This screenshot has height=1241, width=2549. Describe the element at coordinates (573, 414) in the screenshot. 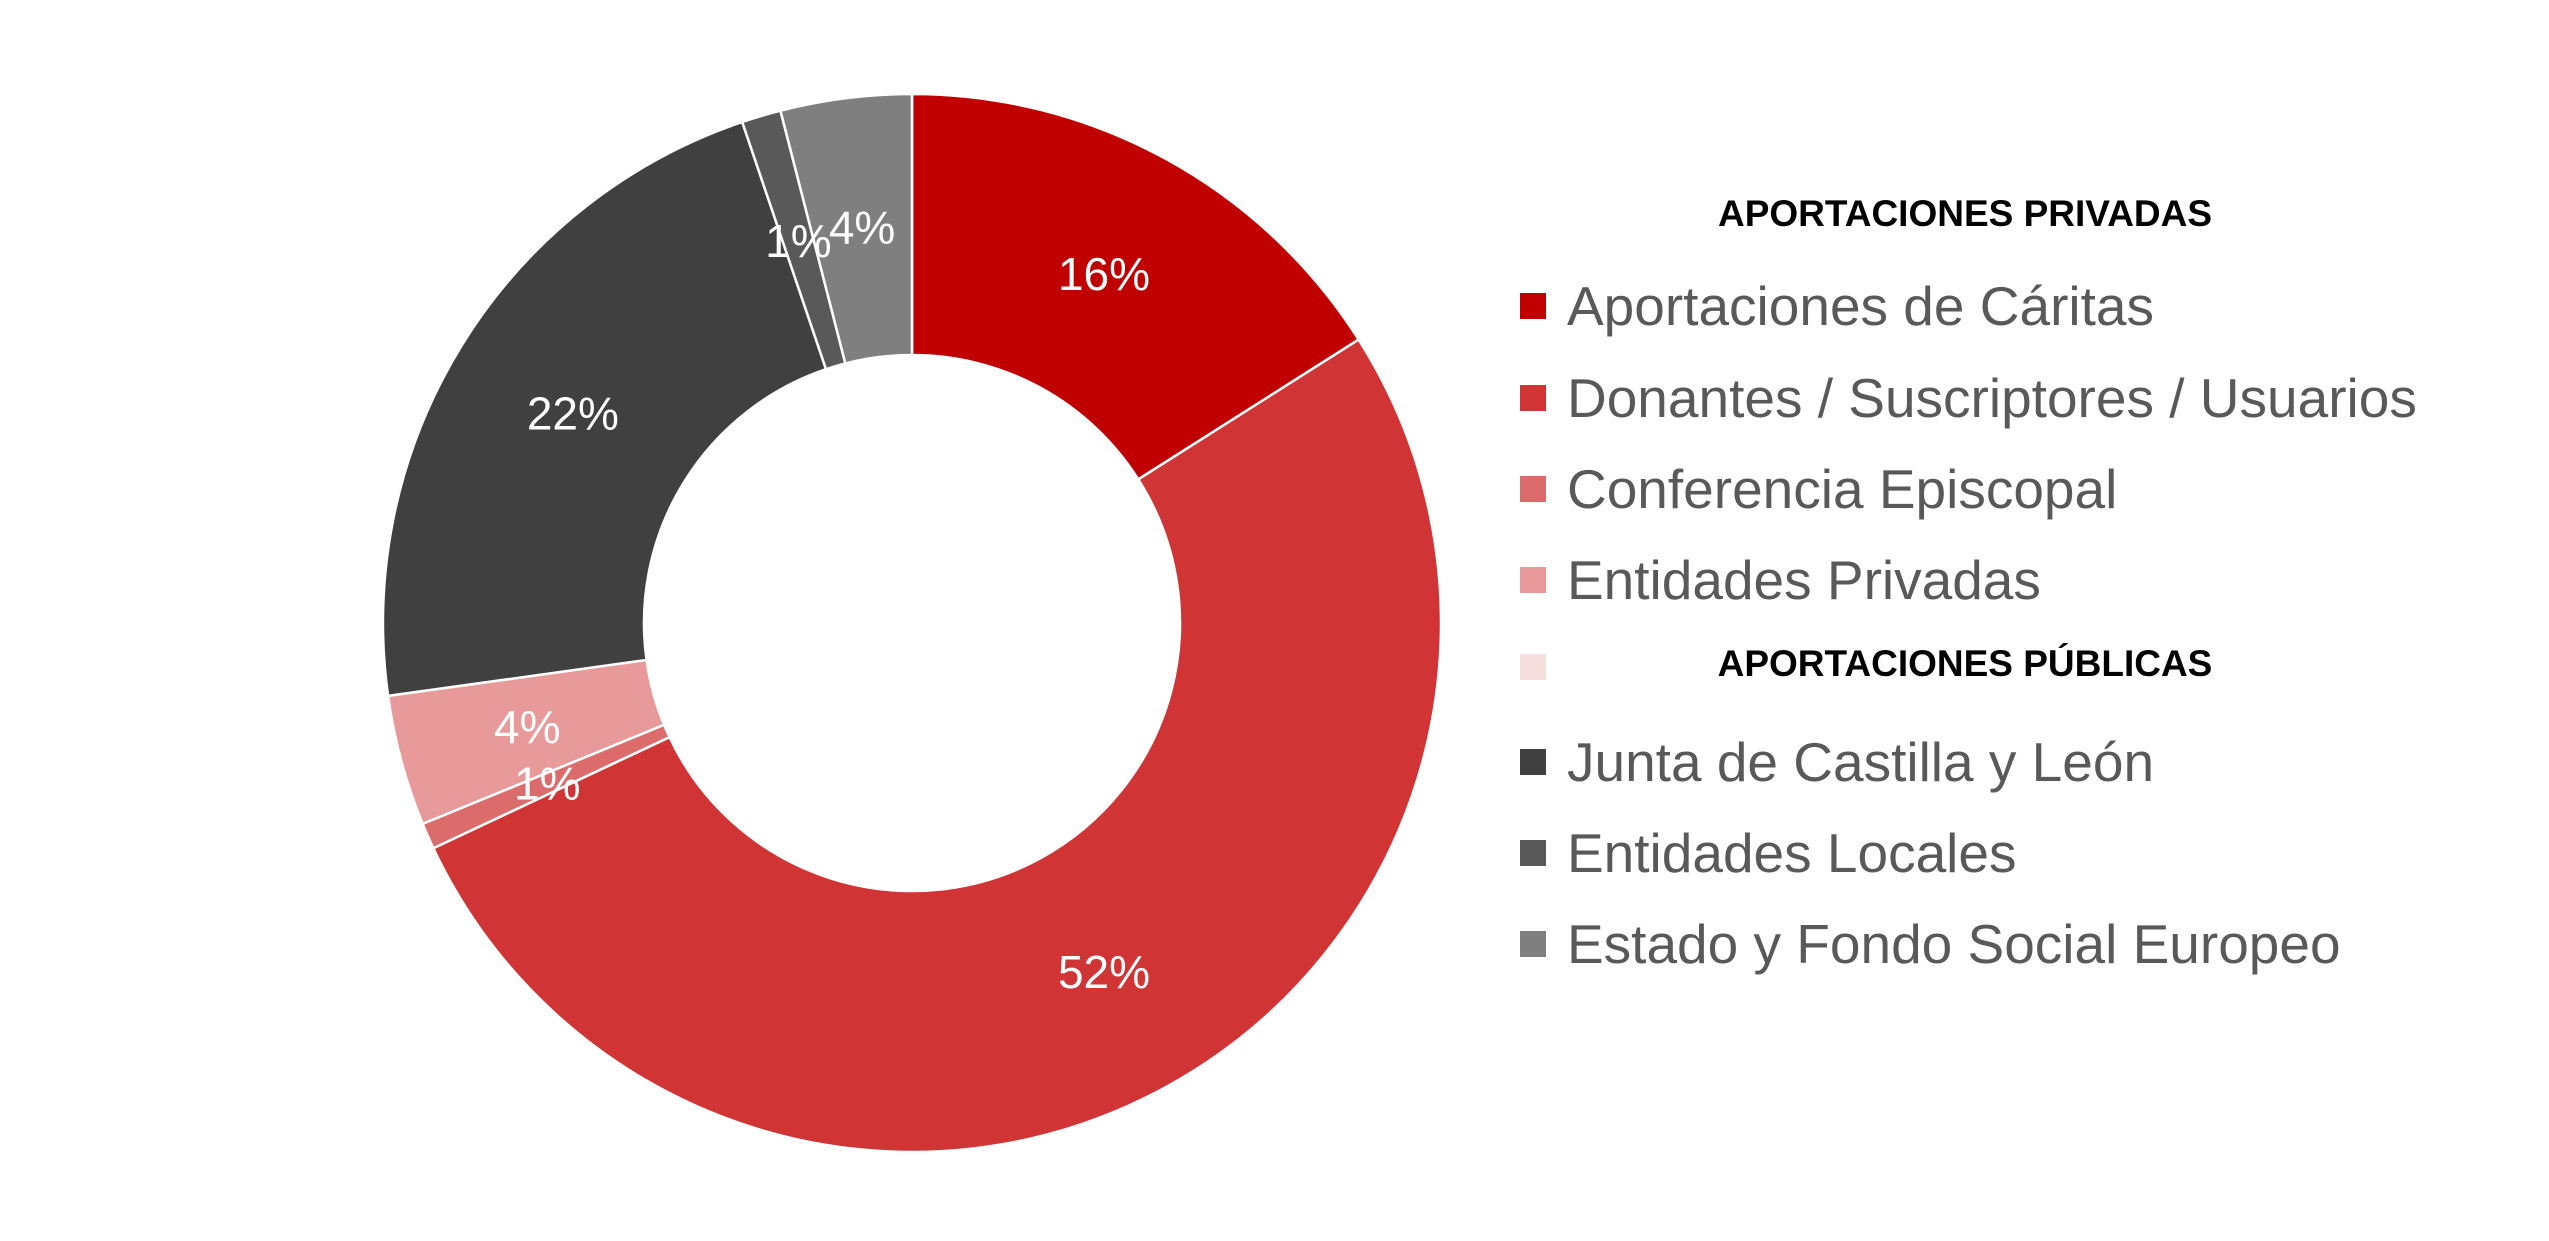

I see `slice-label-junta-de-castilla-y-leon: 22%` at that location.